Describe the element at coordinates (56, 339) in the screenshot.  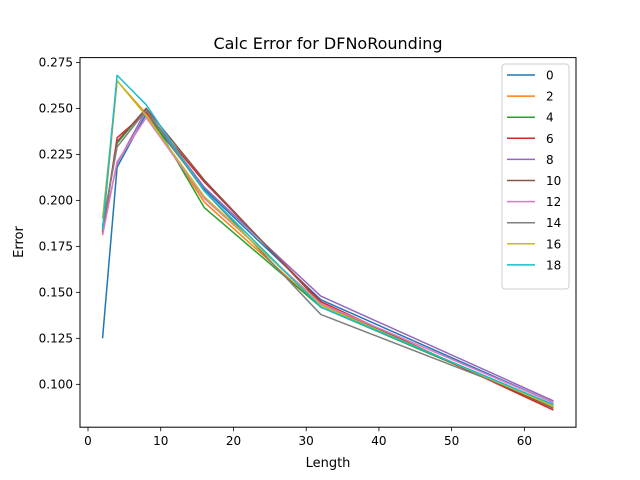
I see `y-tick-label: 0.125` at that location.